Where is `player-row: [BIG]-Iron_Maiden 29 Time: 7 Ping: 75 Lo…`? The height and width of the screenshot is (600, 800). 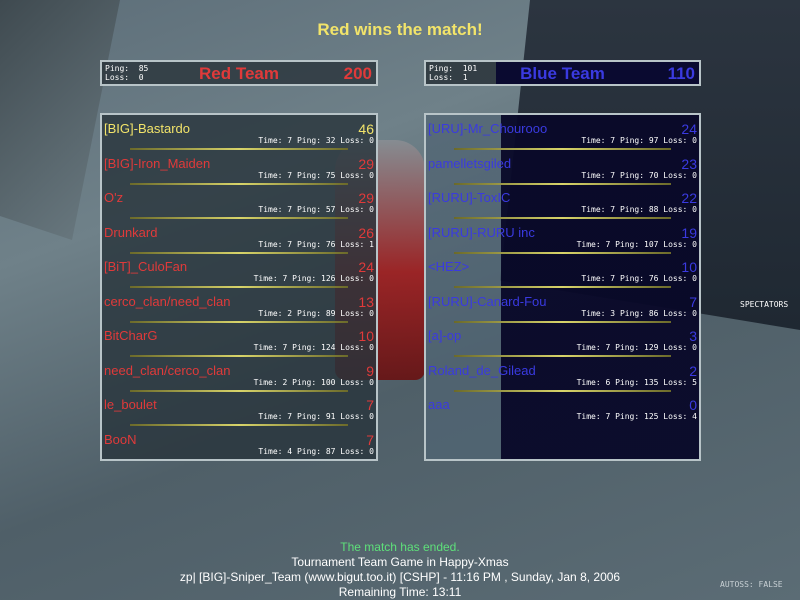 player-row: [BIG]-Iron_Maiden 29 Time: 7 Ping: 75 Lo… is located at coordinates (239, 169).